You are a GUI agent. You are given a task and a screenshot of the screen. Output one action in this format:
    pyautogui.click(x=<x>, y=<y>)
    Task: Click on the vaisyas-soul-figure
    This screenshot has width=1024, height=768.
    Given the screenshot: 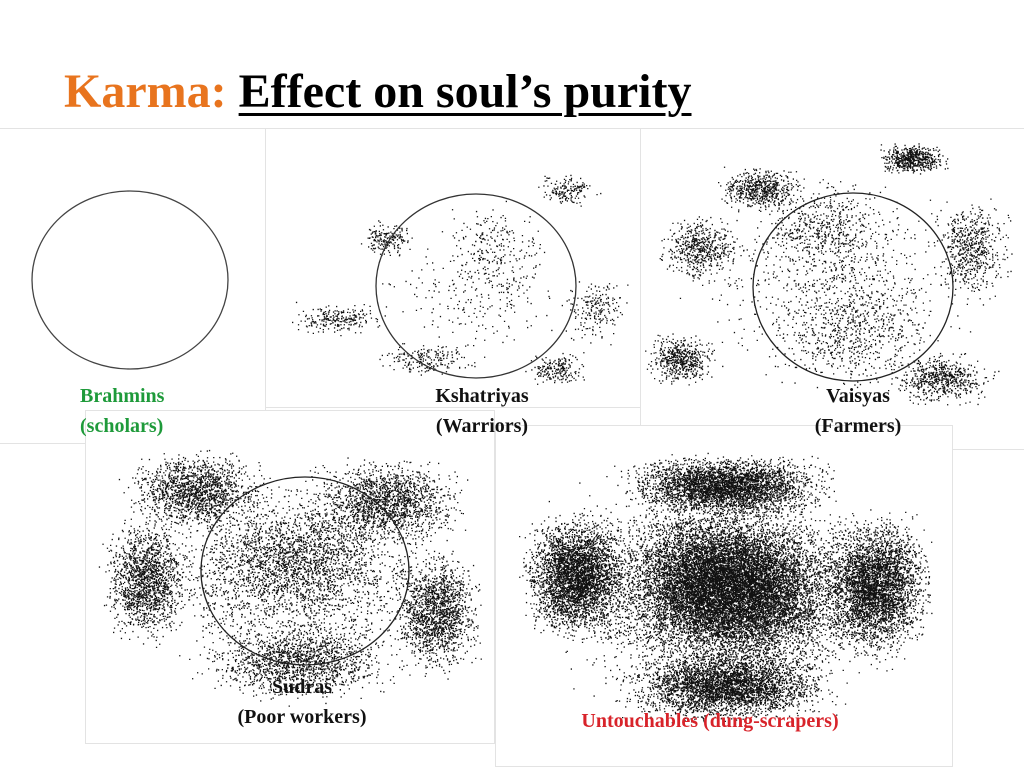 What is the action you would take?
    pyautogui.click(x=829, y=274)
    